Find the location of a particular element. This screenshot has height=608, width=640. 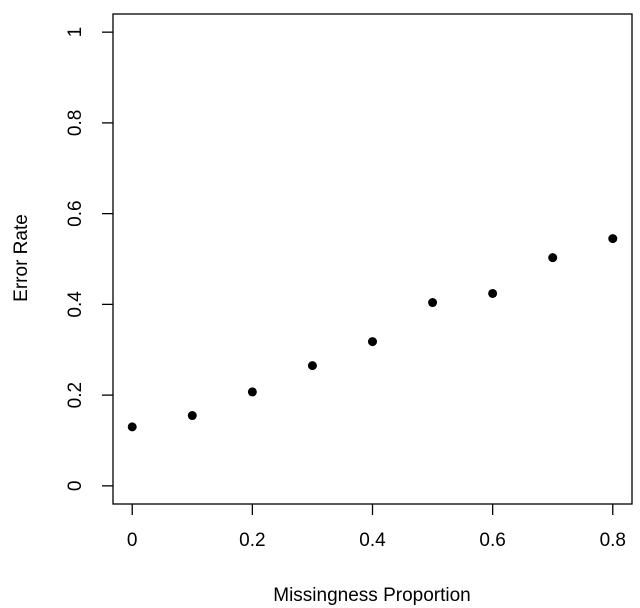

y-axis-label: Error Rate is located at coordinates (21, 258).